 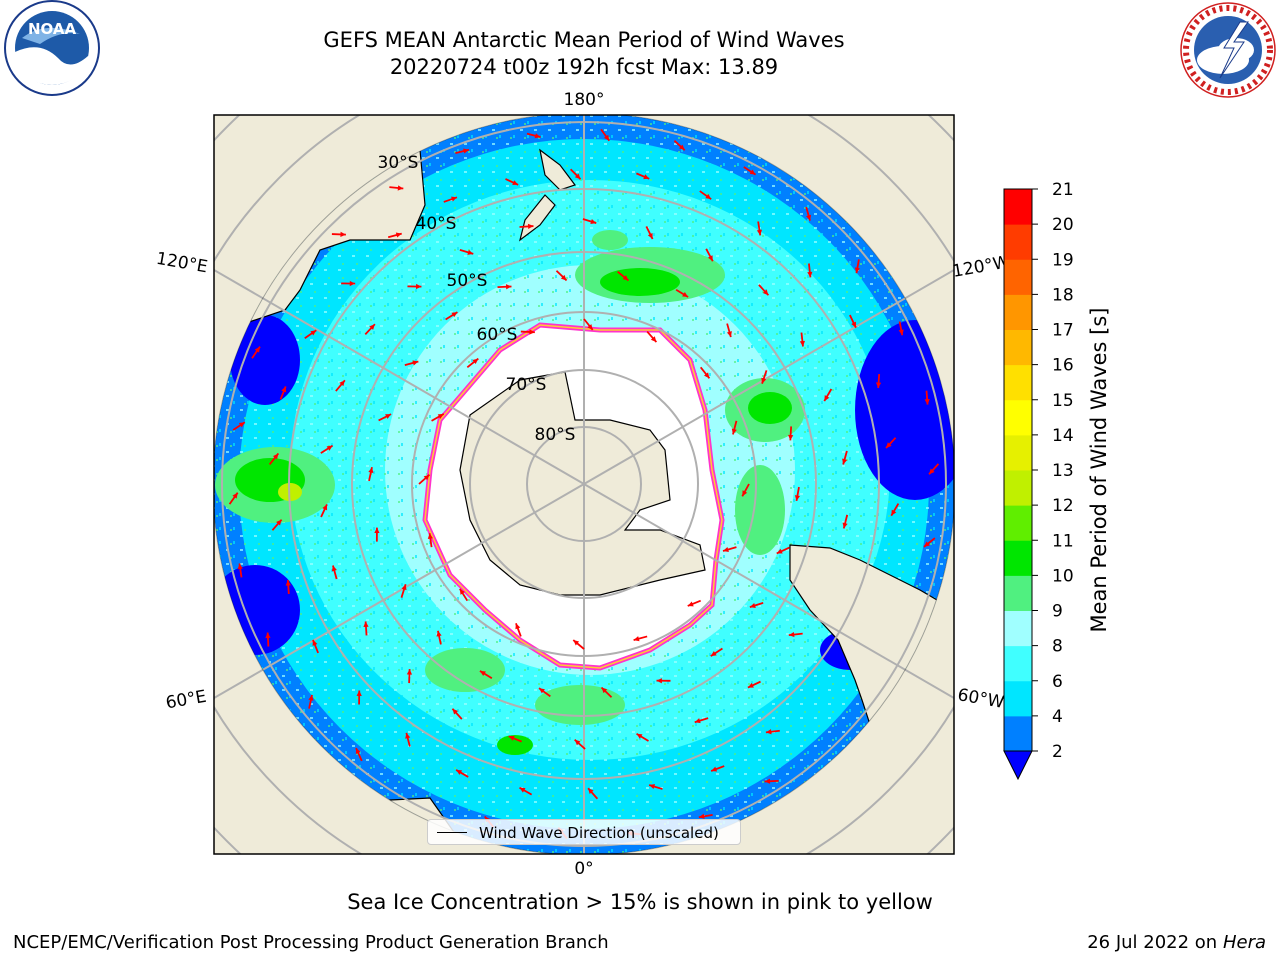 What do you see at coordinates (583, 869) in the screenshot?
I see `meridian-label-0: 0°` at bounding box center [583, 869].